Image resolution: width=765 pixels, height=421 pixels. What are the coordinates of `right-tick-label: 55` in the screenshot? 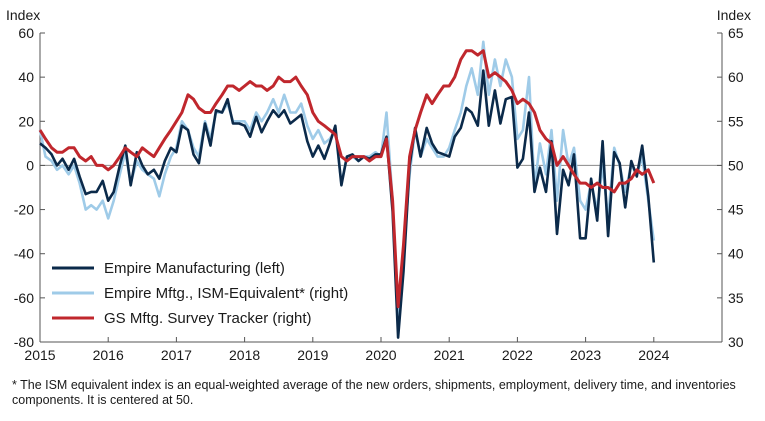 It's located at (736, 121).